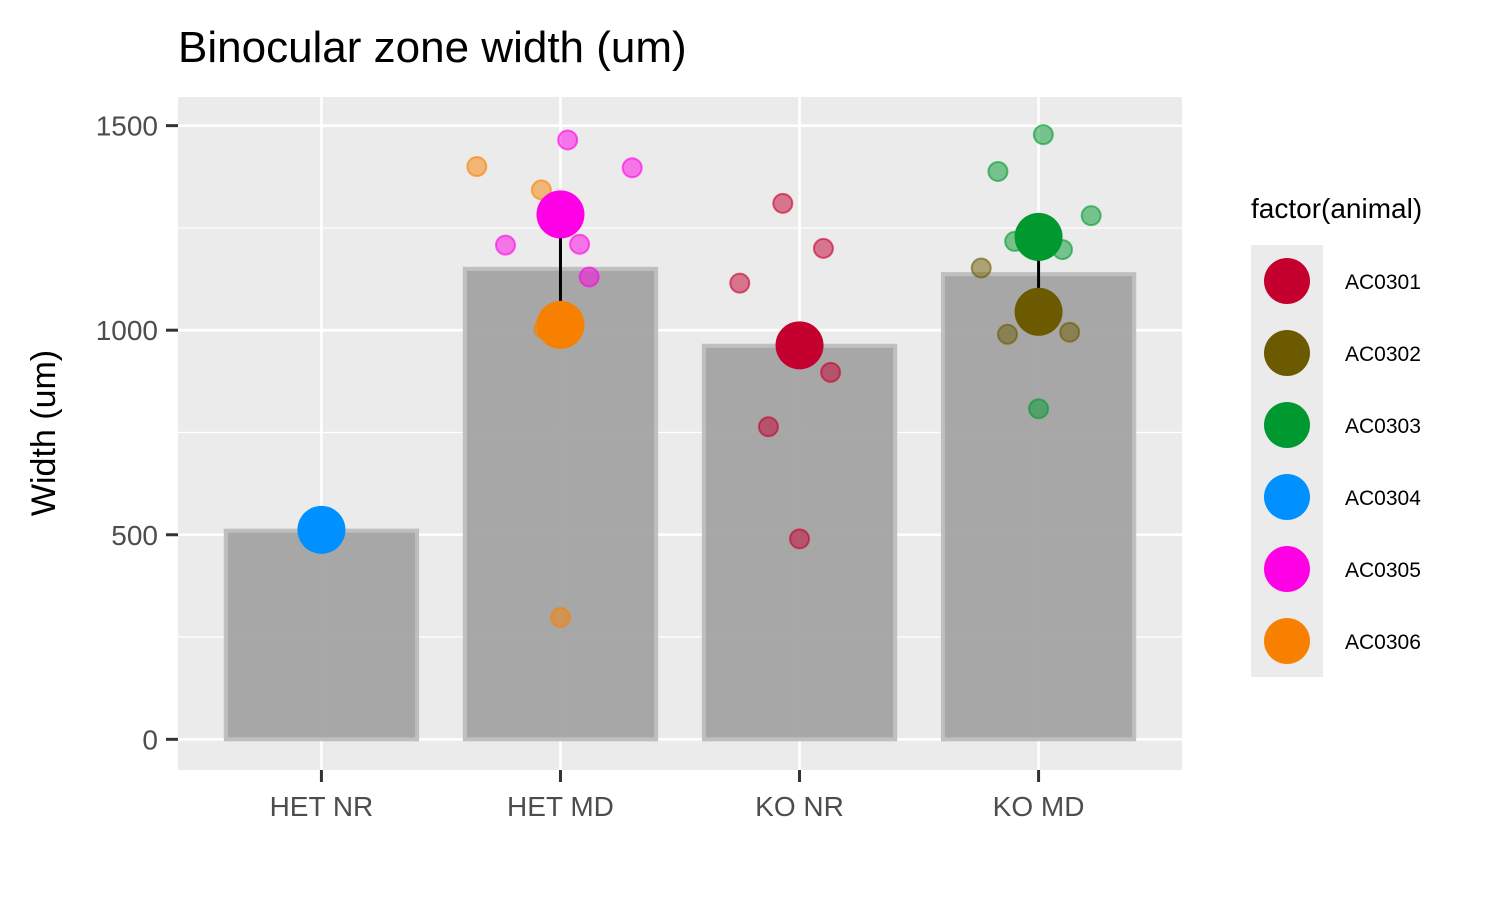 This screenshot has height=900, width=1500. What do you see at coordinates (560, 806) in the screenshot?
I see `x-tick-label: HET MD` at bounding box center [560, 806].